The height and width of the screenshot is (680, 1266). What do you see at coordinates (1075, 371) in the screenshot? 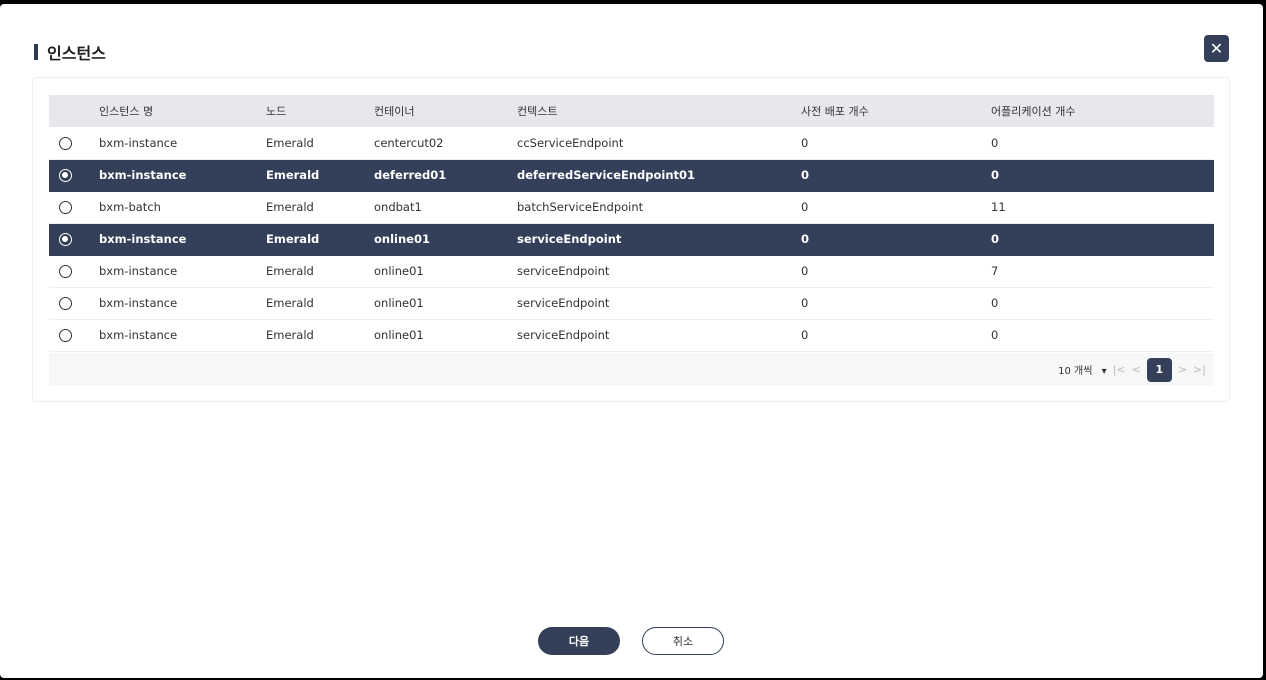
I see `page-size-label: 10 개씩` at bounding box center [1075, 371].